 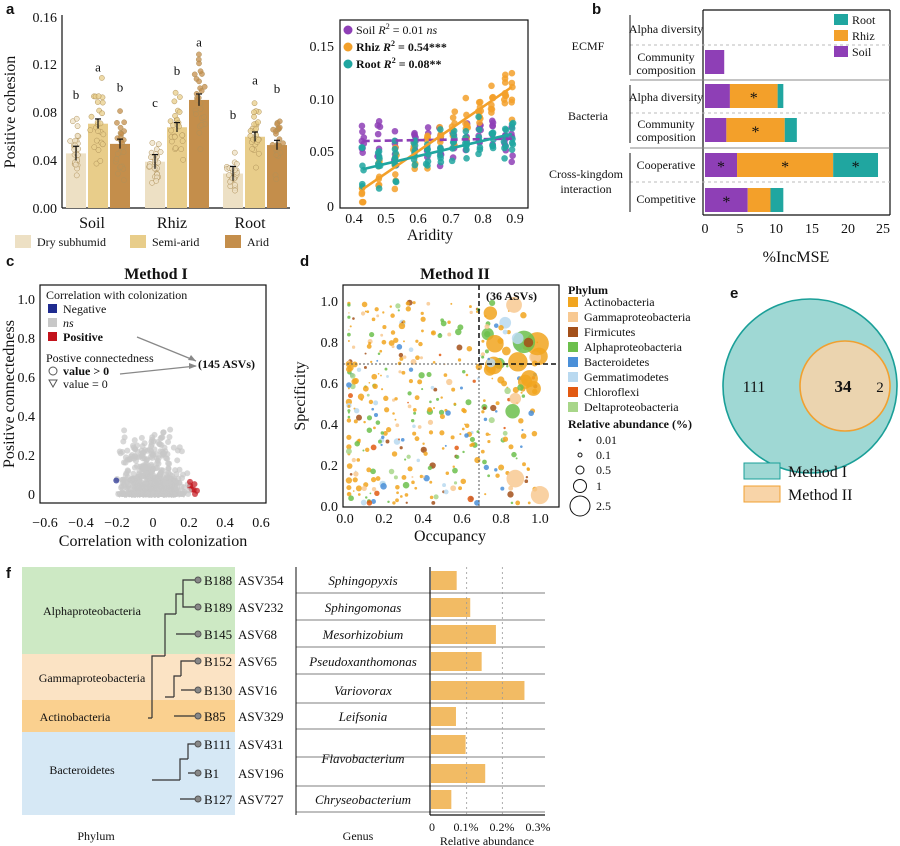 I want to click on point-gemmatimodetes, so click(x=480, y=355).